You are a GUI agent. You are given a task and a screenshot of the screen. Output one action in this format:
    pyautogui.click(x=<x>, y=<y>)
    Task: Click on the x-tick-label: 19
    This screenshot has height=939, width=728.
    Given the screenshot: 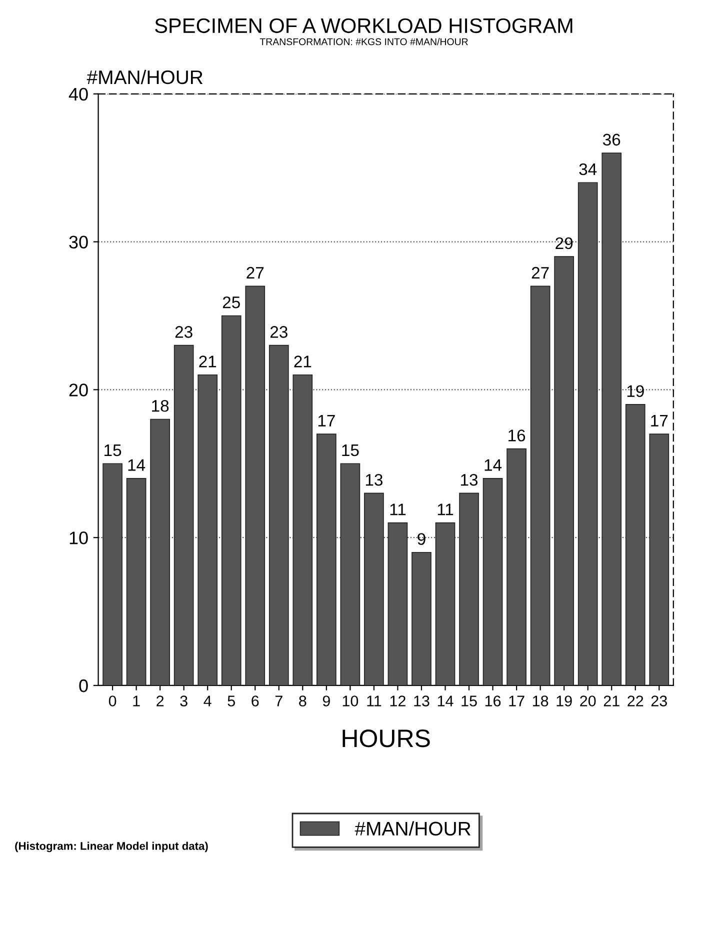 What is the action you would take?
    pyautogui.click(x=564, y=701)
    